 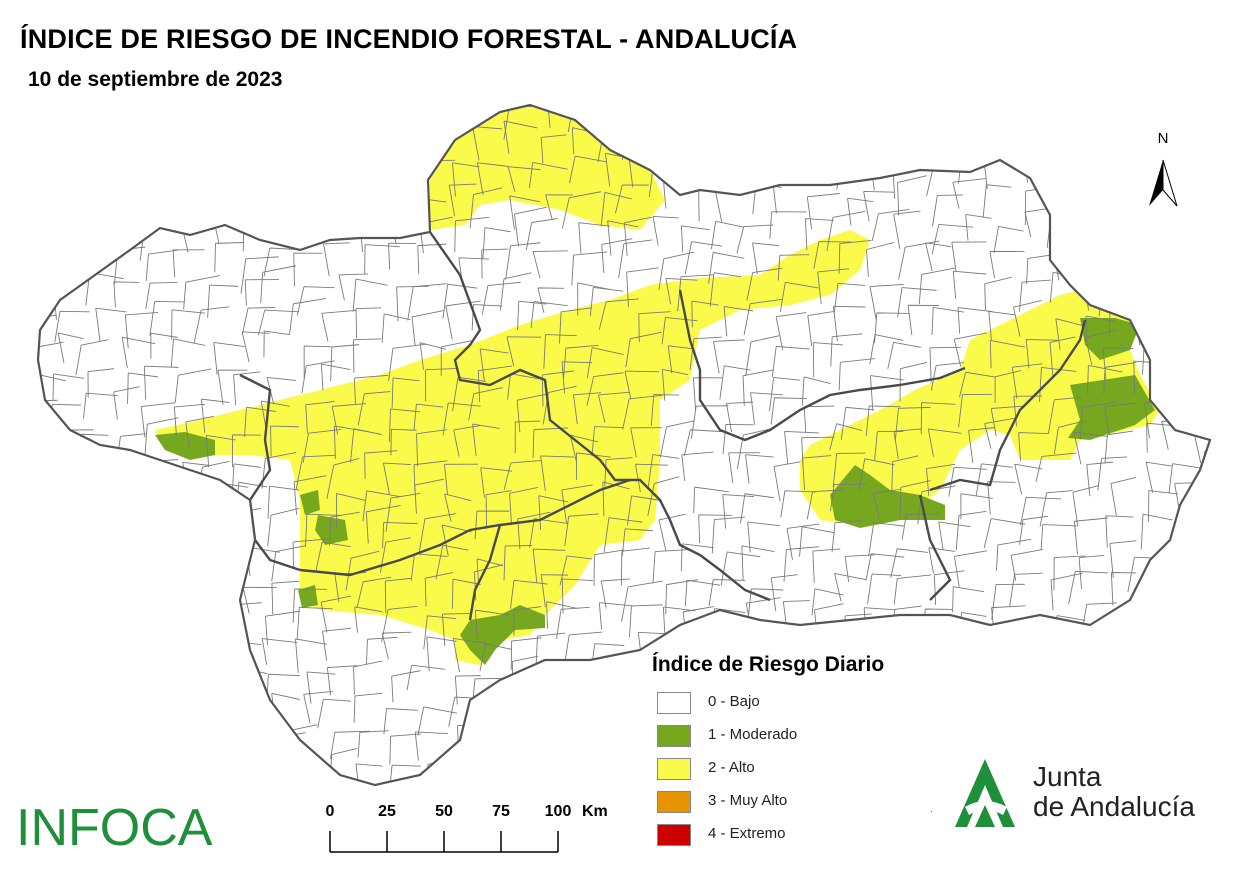 I want to click on legend-item-bajo: 0 - Bajo, so click(x=768, y=705).